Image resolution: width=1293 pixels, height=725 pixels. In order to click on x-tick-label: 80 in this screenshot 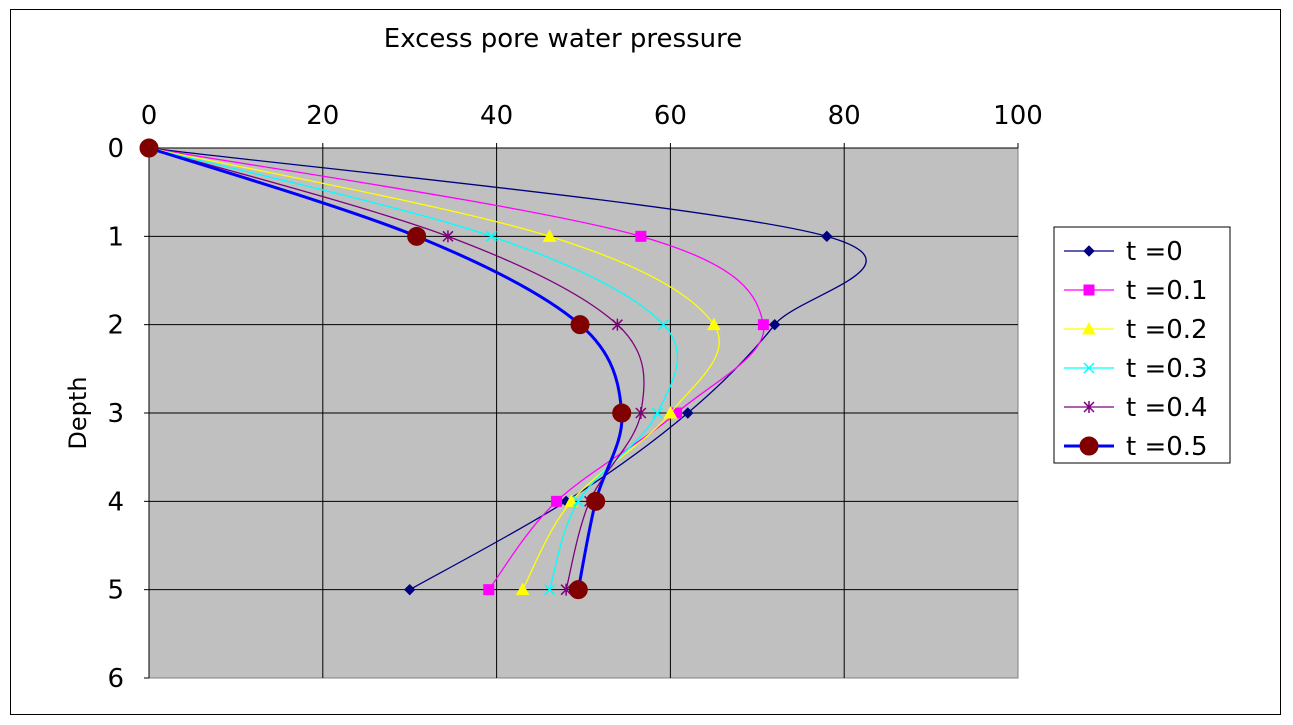, I will do `click(844, 116)`.